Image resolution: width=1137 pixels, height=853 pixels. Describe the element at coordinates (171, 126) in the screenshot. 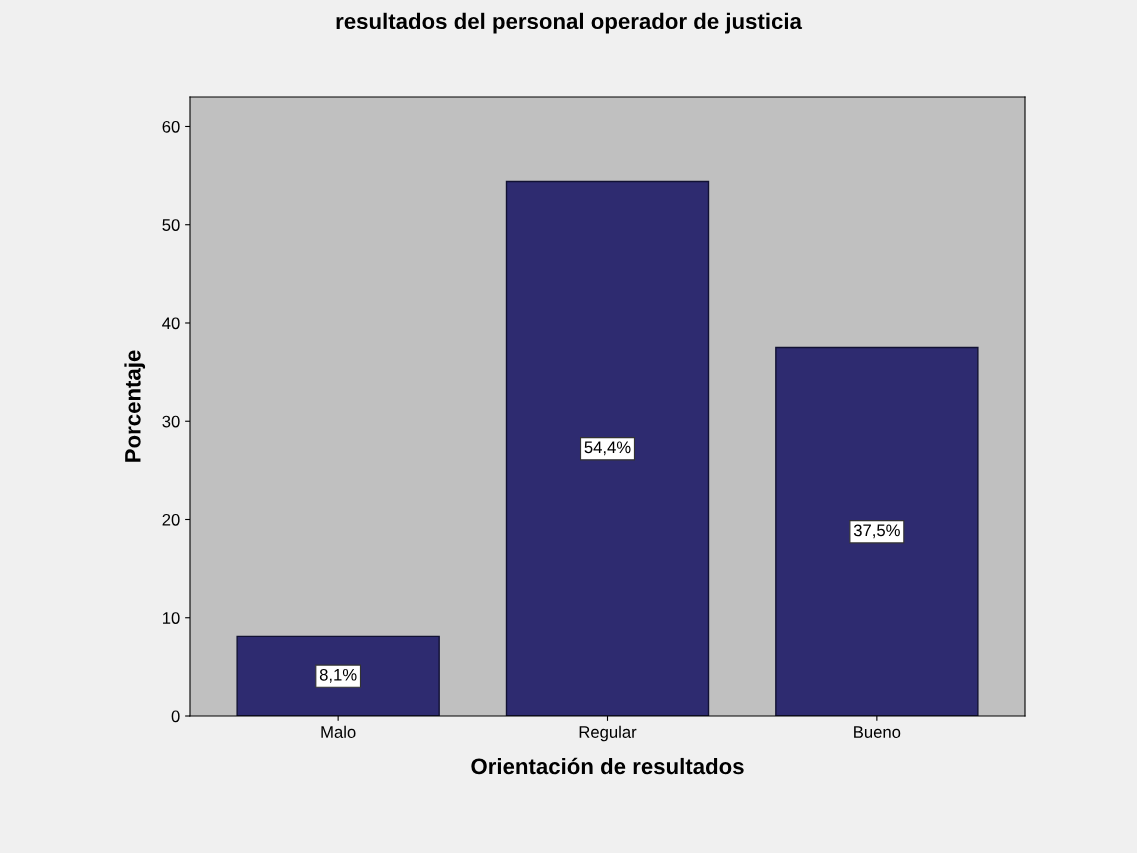

I see `y-tick-label: 60` at that location.